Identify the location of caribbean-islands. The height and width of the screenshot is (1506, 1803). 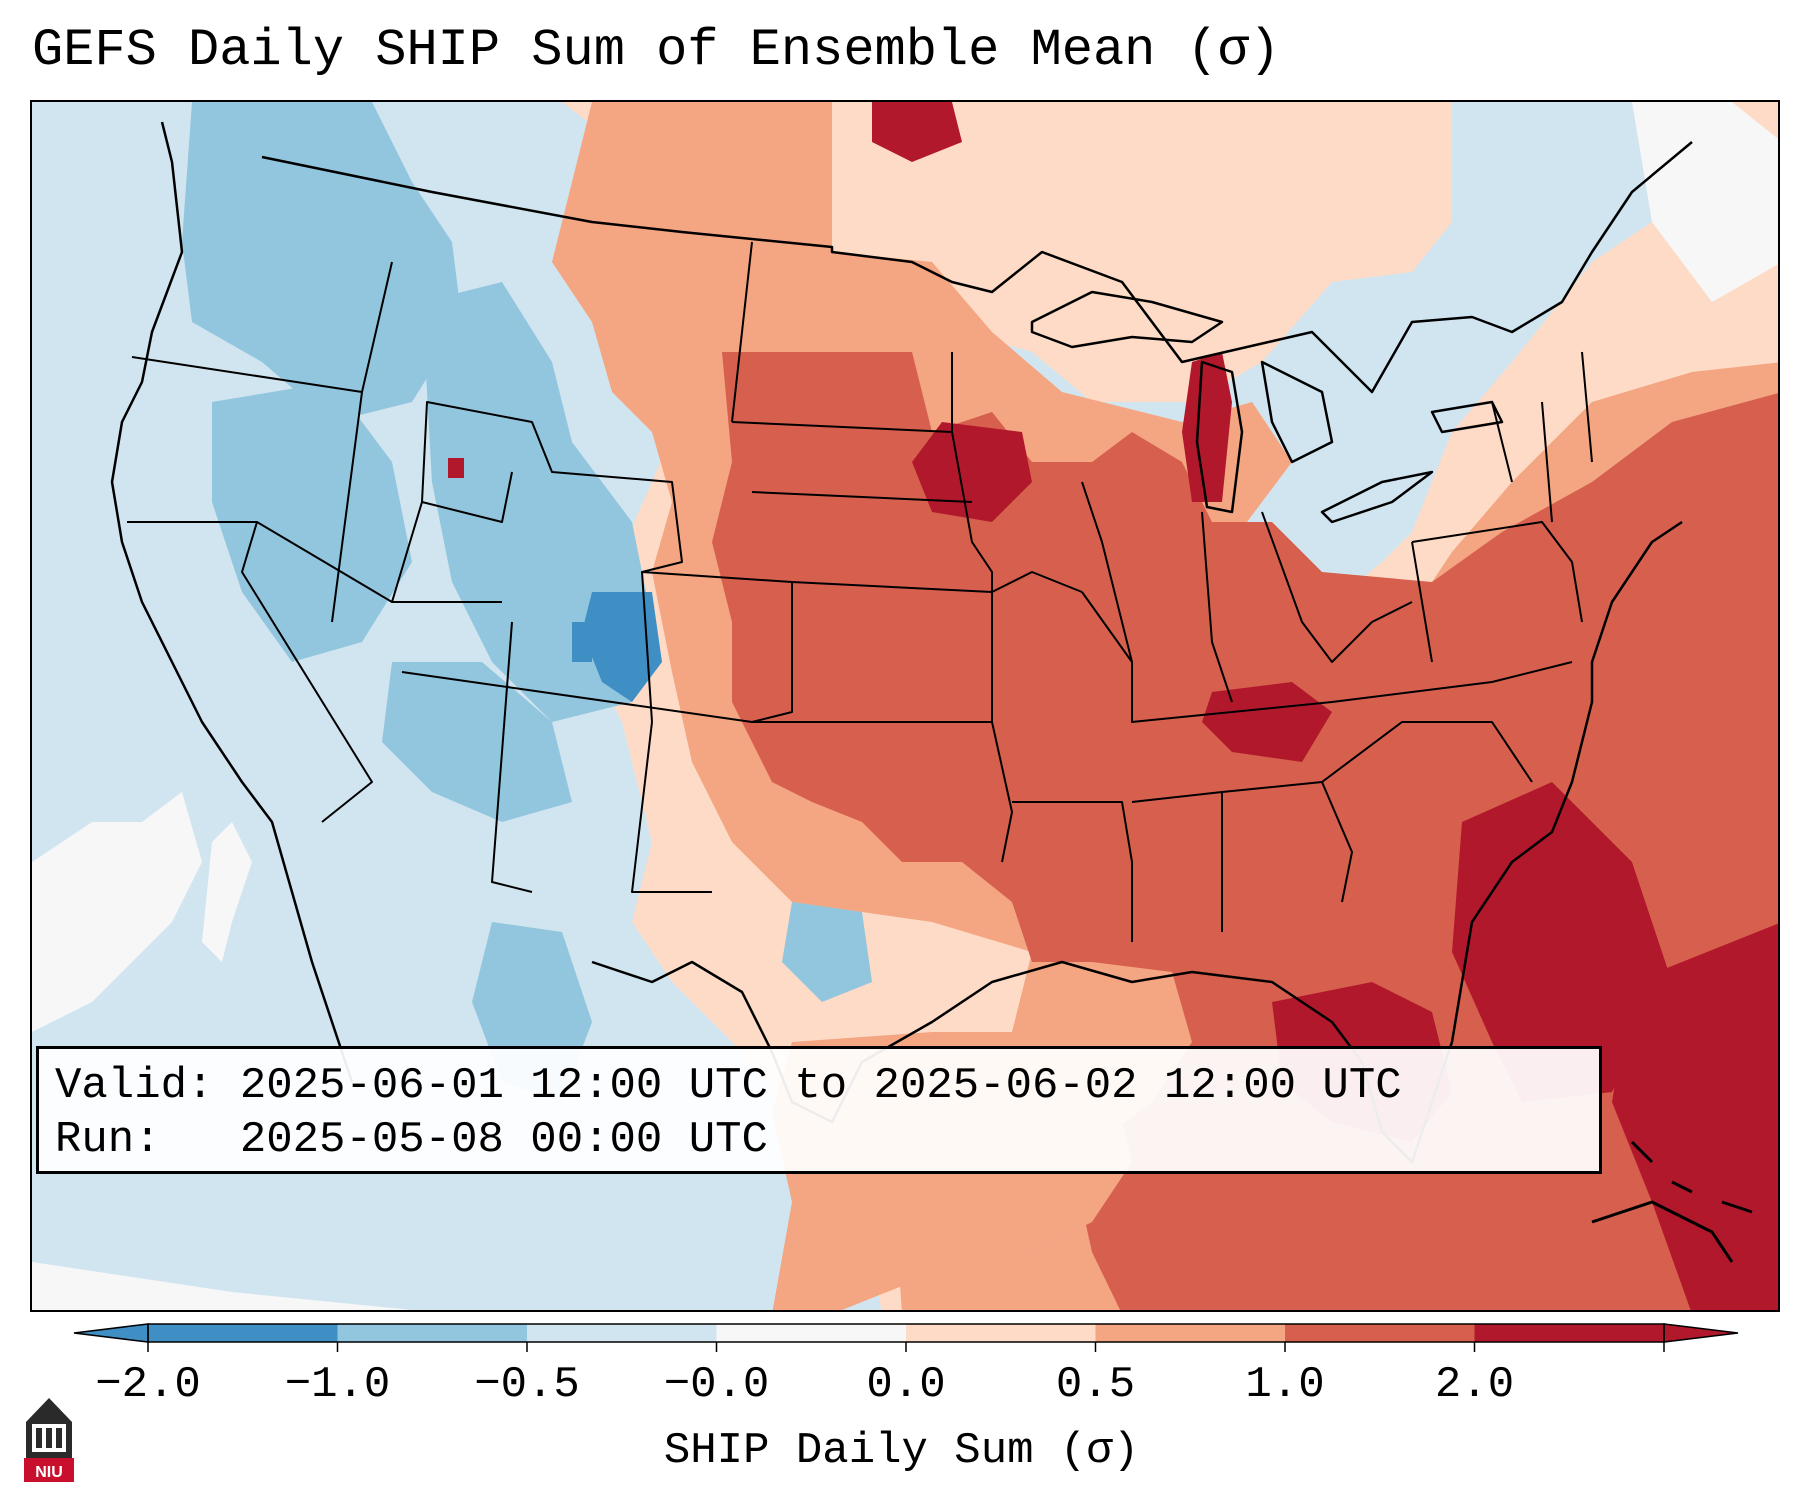
(1672, 1201).